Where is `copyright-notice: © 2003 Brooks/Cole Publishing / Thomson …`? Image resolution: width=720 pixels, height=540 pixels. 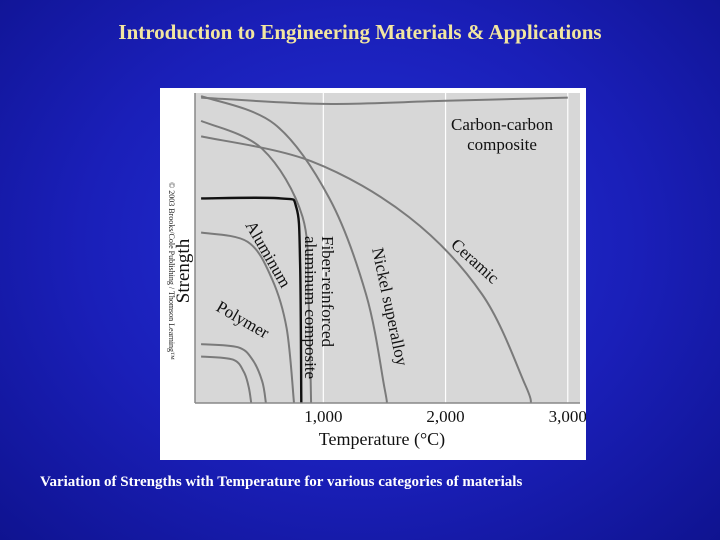
copyright-notice: © 2003 Brooks/Cole Publishing / Thomson … is located at coordinates (171, 271).